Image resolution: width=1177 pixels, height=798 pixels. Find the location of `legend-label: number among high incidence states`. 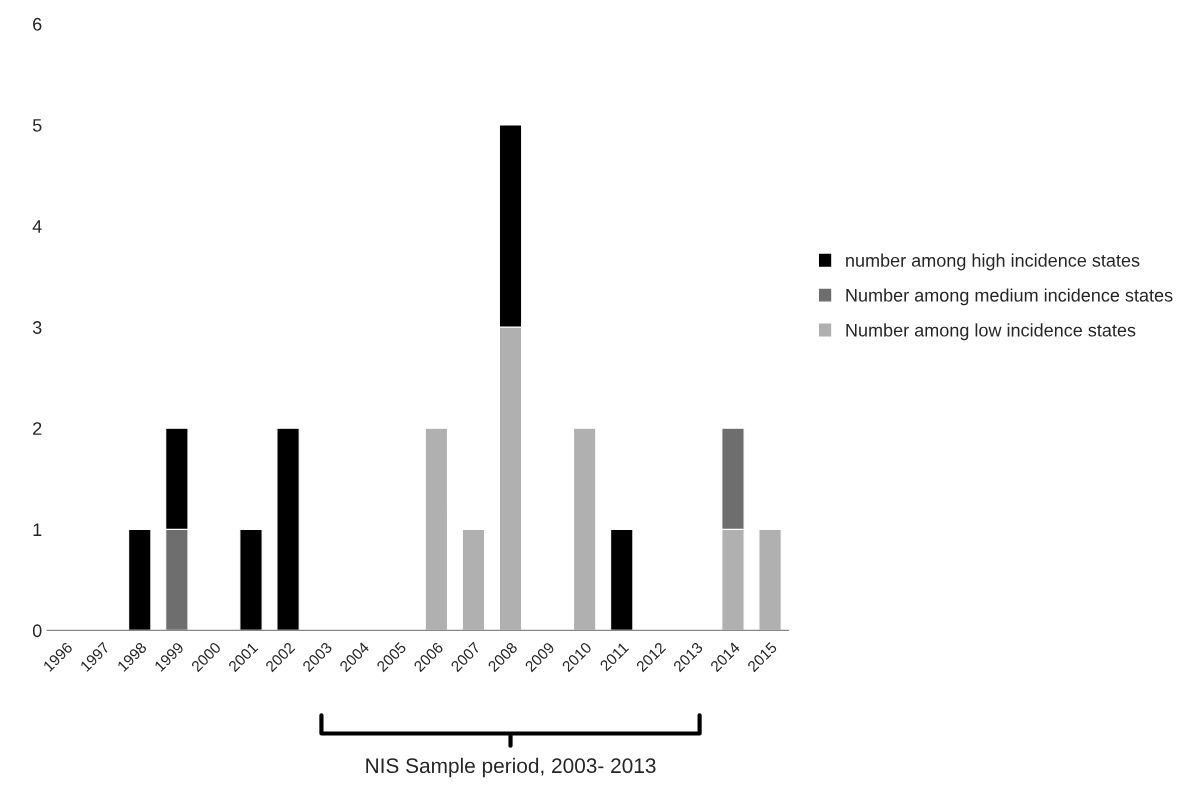

legend-label: number among high incidence states is located at coordinates (993, 262).